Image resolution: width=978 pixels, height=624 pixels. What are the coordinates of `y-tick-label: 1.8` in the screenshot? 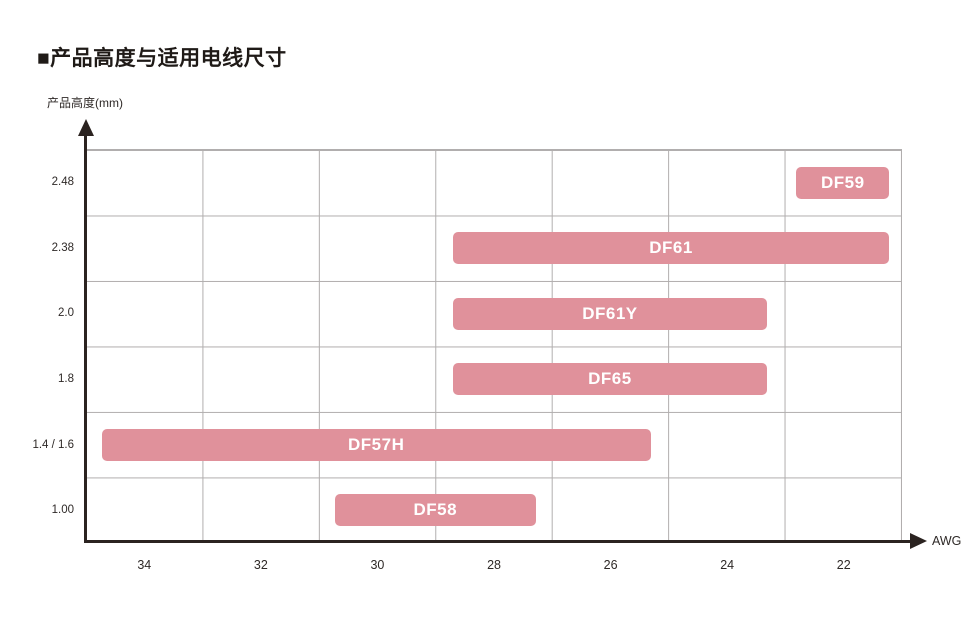 It's located at (66, 378).